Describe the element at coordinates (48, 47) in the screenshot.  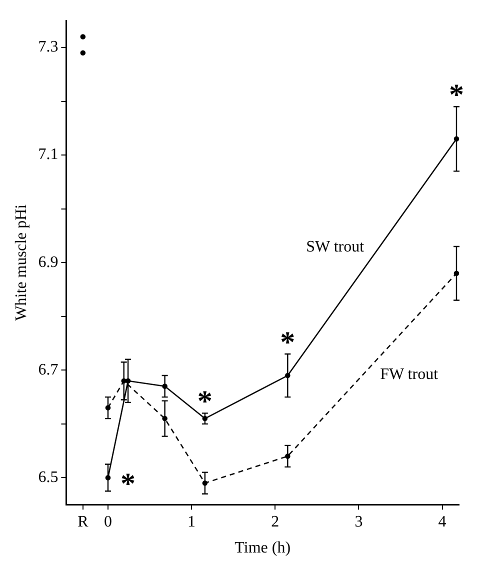
I see `y-tick-label: 7.3` at that location.